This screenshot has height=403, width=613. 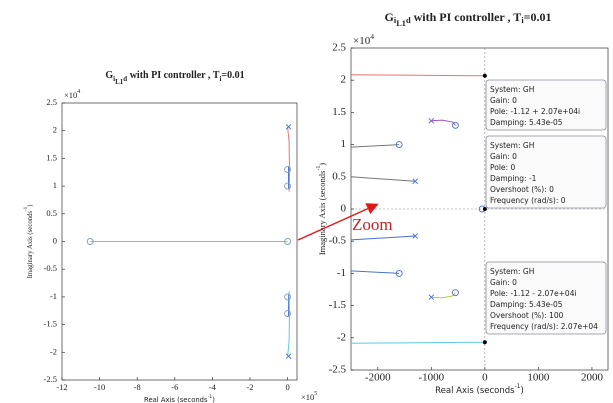 What do you see at coordinates (522, 189) in the screenshot?
I see `datatip-line: Overshoot (%): 0` at bounding box center [522, 189].